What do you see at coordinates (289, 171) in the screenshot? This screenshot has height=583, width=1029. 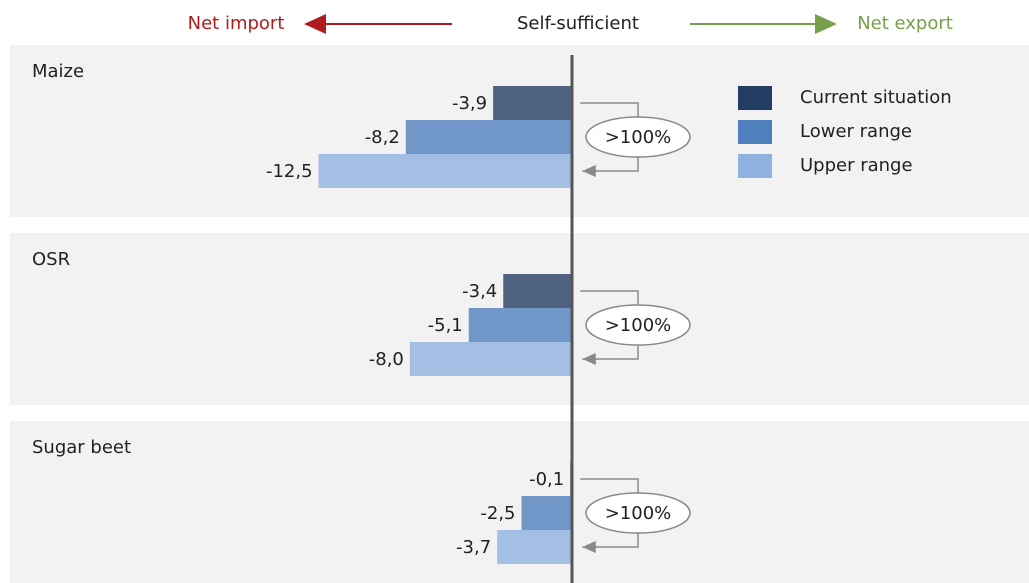 I see `value-label: -12,5` at bounding box center [289, 171].